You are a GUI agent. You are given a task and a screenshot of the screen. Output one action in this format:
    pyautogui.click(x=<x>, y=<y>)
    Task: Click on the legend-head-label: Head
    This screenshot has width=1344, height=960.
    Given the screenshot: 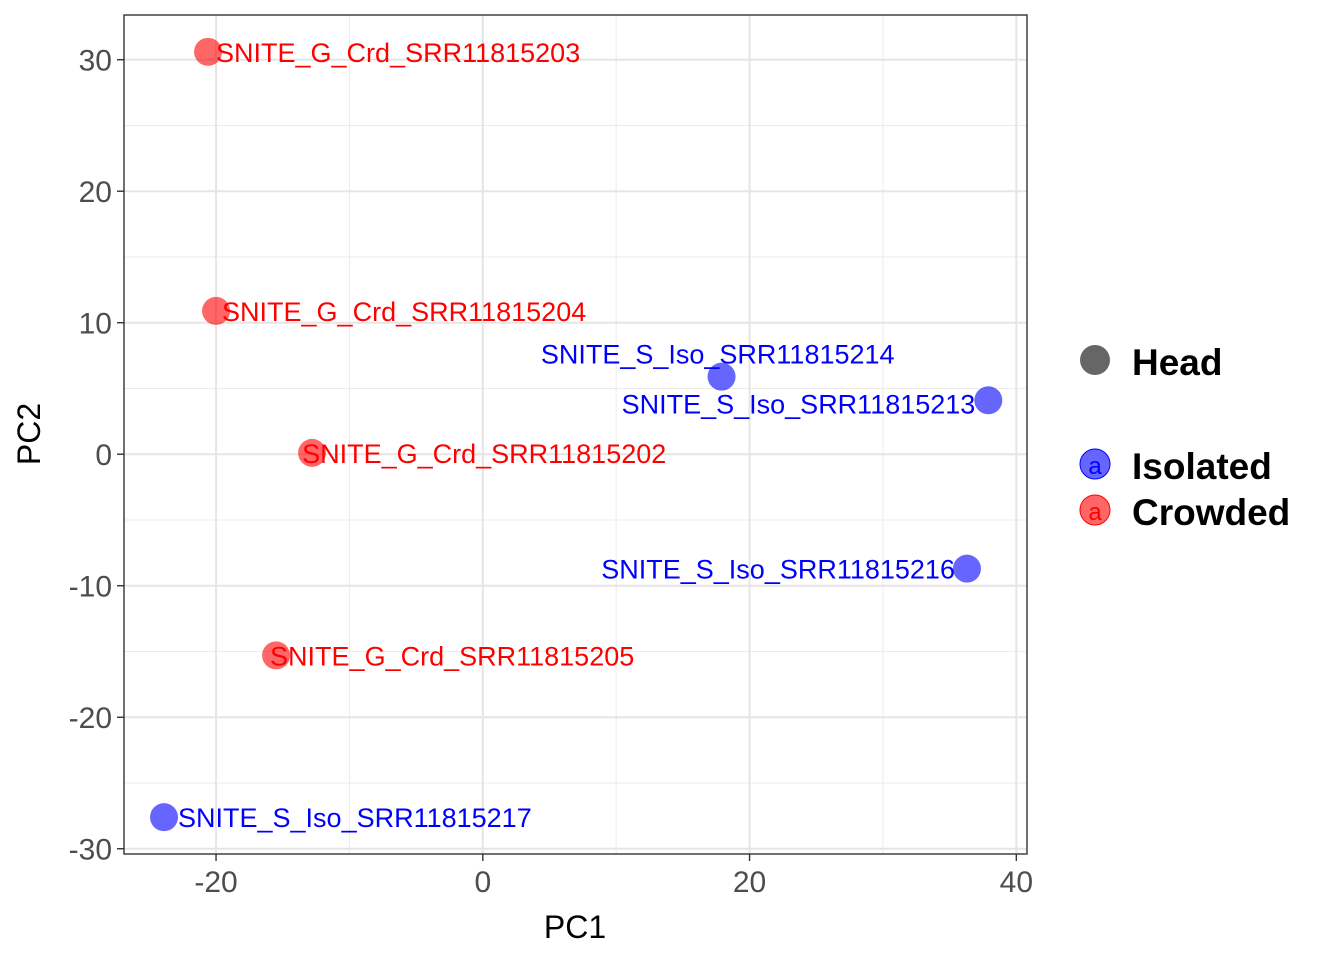 What is the action you would take?
    pyautogui.click(x=1177, y=362)
    